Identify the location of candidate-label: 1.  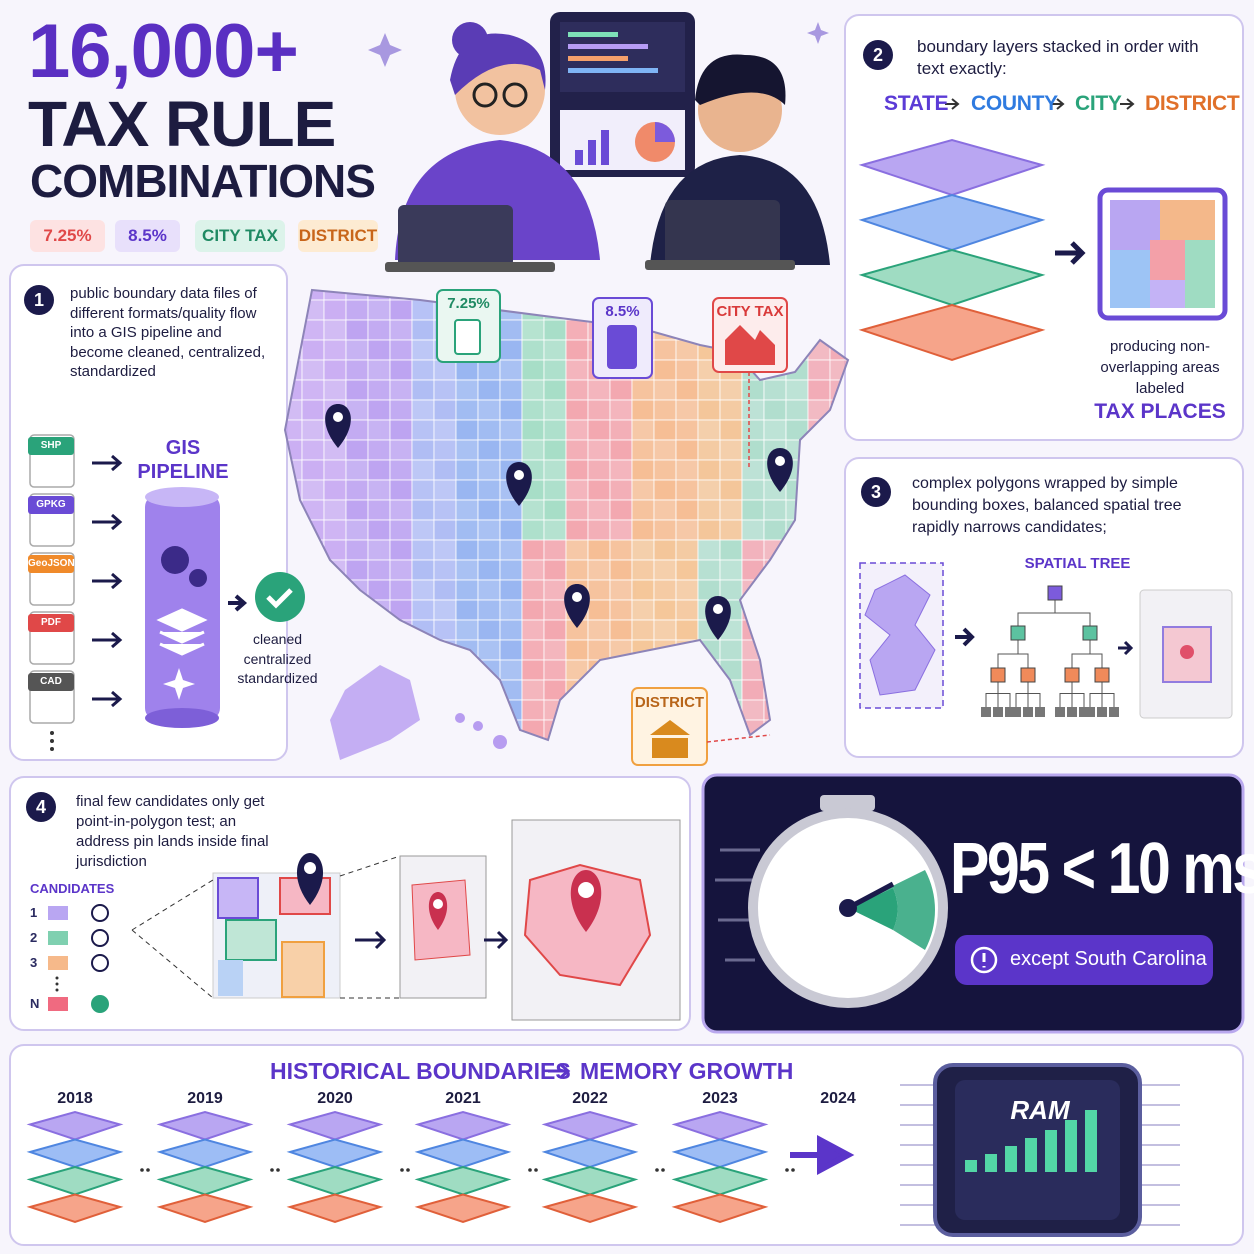
(34, 912).